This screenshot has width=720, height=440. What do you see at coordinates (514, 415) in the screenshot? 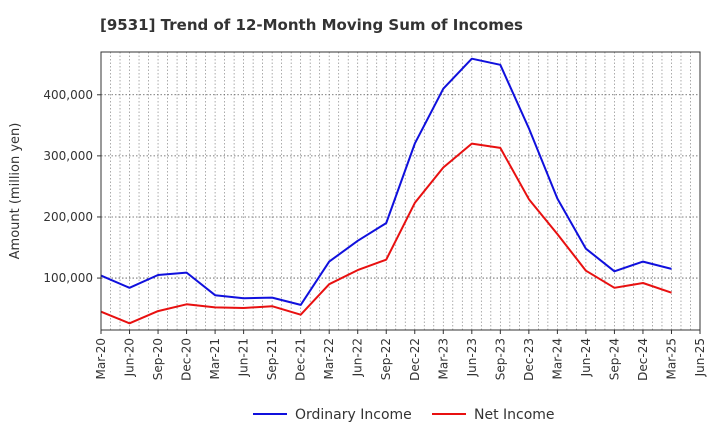
I see `legend-label-net-income: Net Income` at bounding box center [514, 415].